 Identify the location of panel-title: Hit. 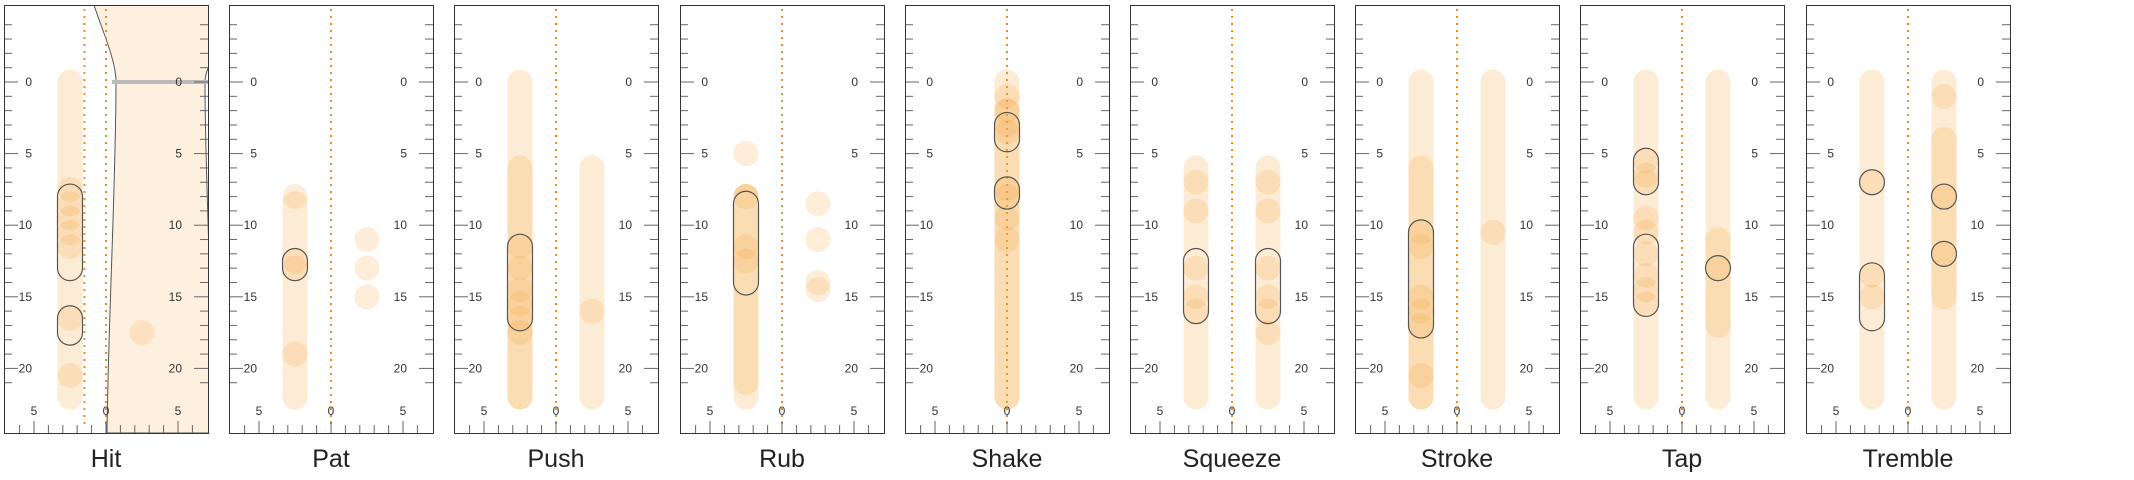
(106, 459).